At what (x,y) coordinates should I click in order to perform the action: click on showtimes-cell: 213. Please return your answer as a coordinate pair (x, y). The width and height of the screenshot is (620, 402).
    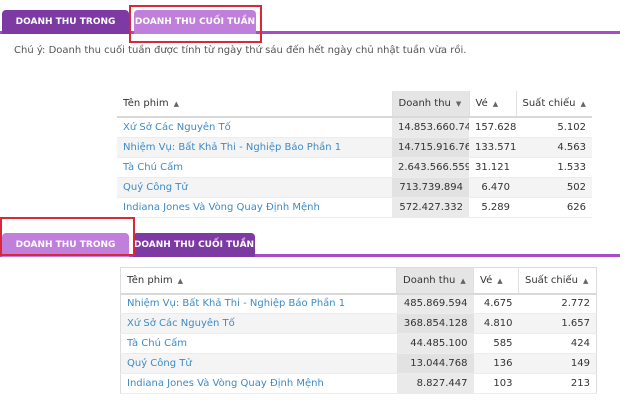
    Looking at the image, I should click on (557, 383).